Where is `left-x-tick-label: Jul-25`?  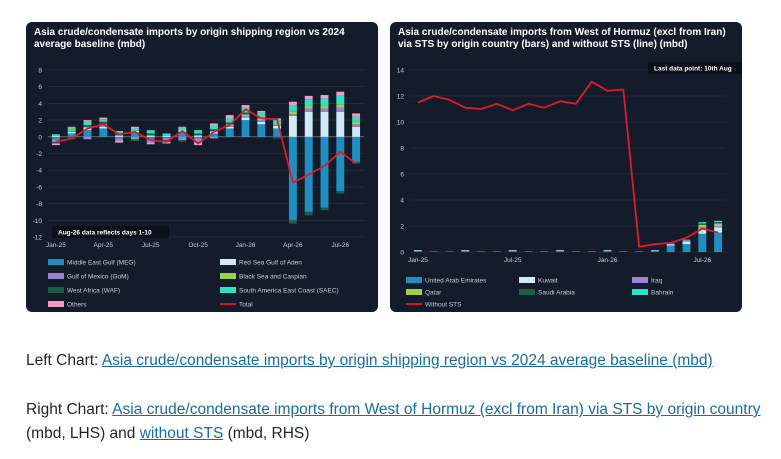 left-x-tick-label: Jul-25 is located at coordinates (151, 245).